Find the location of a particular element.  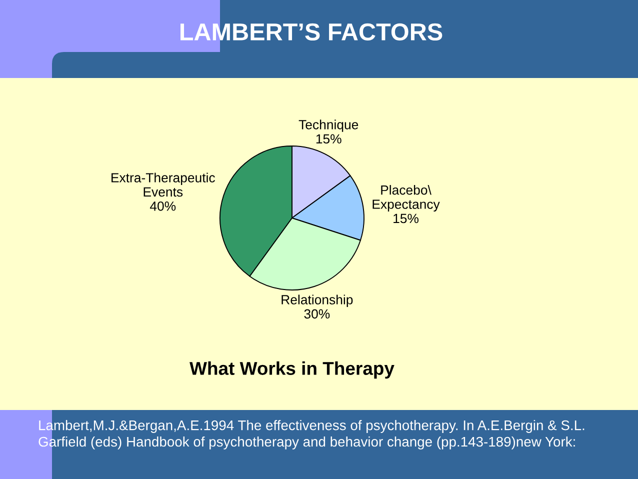

slice-label: Extra-Therapeutic Events is located at coordinates (163, 184).